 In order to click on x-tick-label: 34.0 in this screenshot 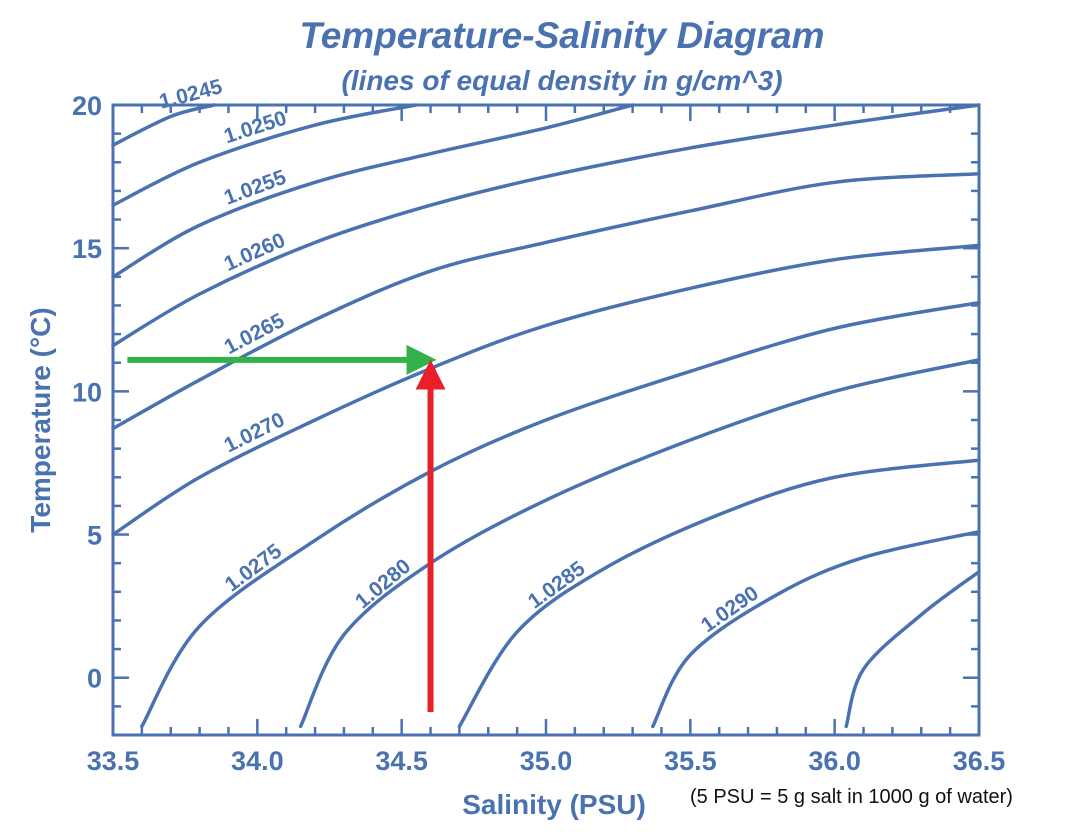, I will do `click(257, 761)`.